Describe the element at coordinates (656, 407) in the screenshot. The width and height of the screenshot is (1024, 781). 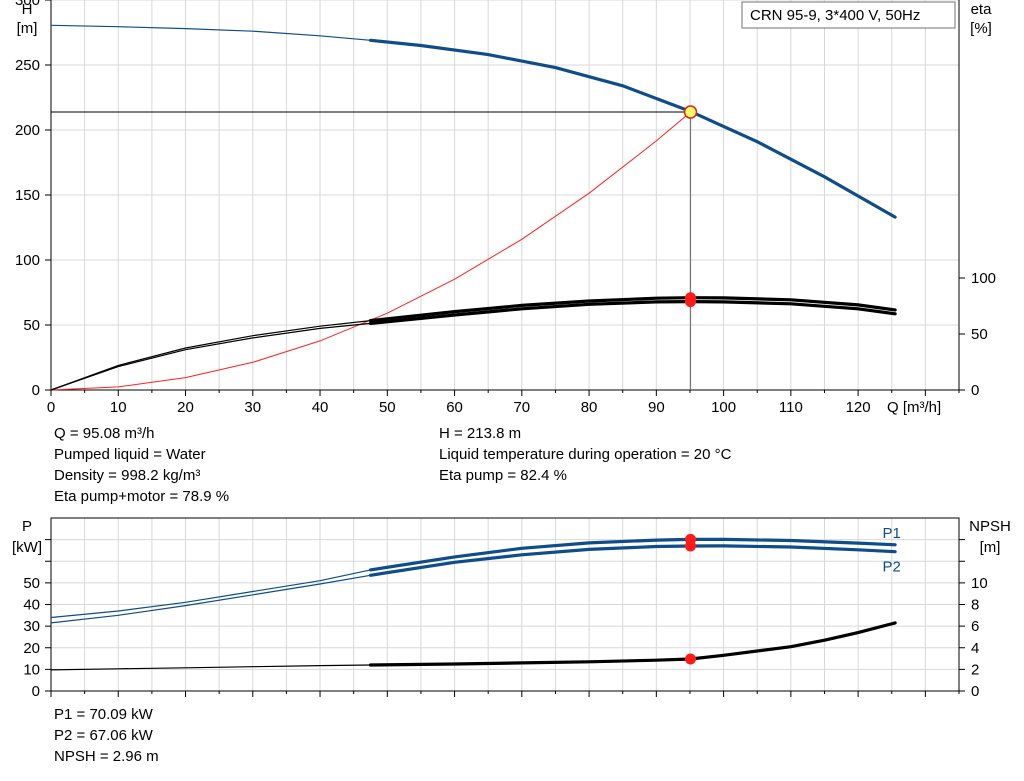
I see `x-tick-label: 90` at that location.